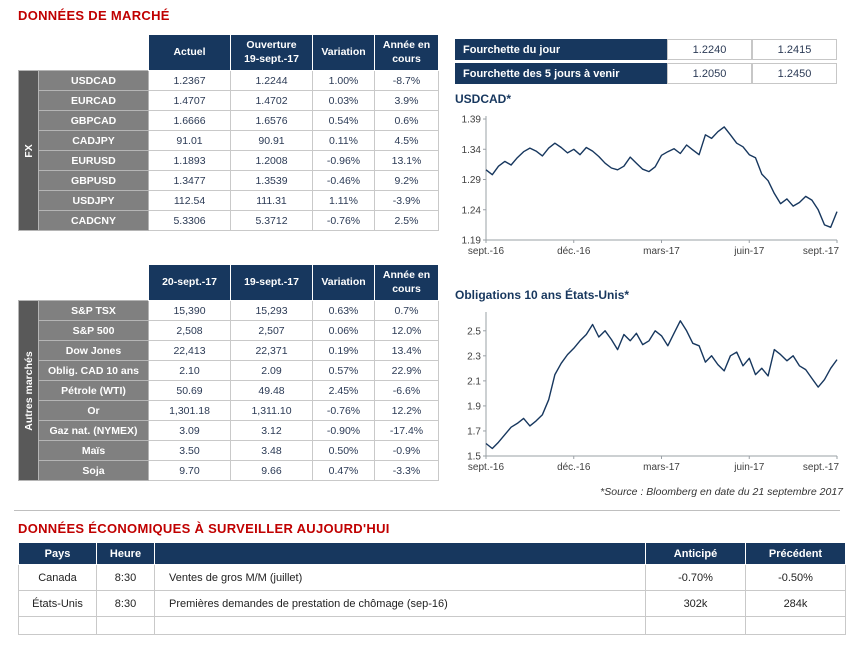 The width and height of the screenshot is (853, 658). I want to click on row-label: Or, so click(93, 410).